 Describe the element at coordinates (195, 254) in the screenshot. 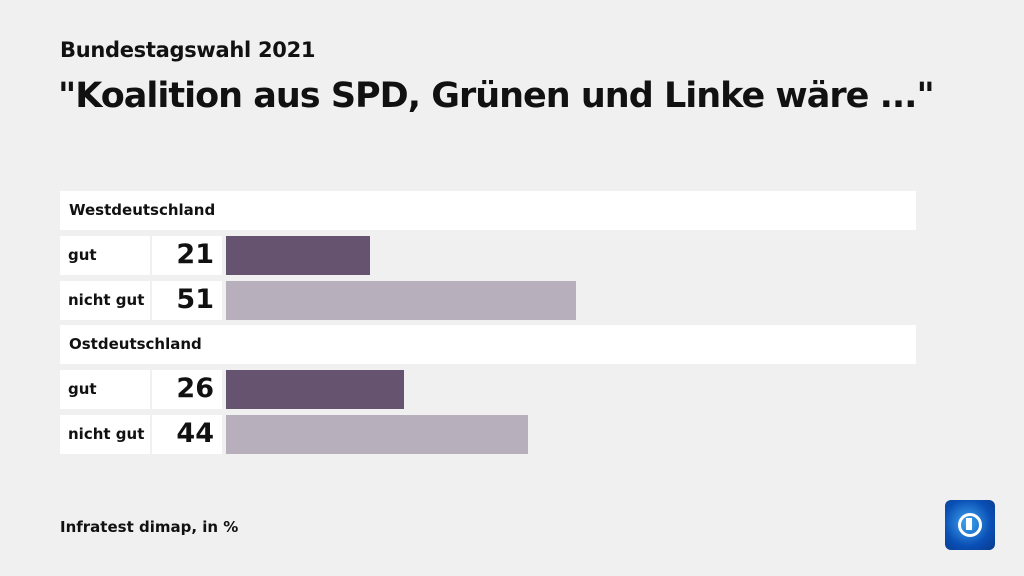

I see `value-label: 21` at that location.